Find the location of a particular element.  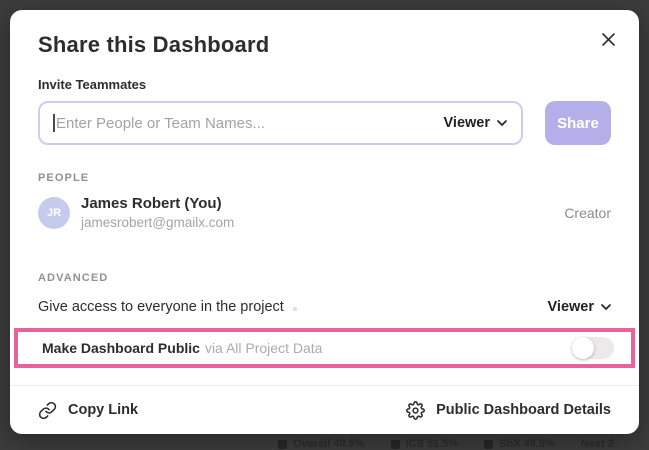

close-button is located at coordinates (608, 39).